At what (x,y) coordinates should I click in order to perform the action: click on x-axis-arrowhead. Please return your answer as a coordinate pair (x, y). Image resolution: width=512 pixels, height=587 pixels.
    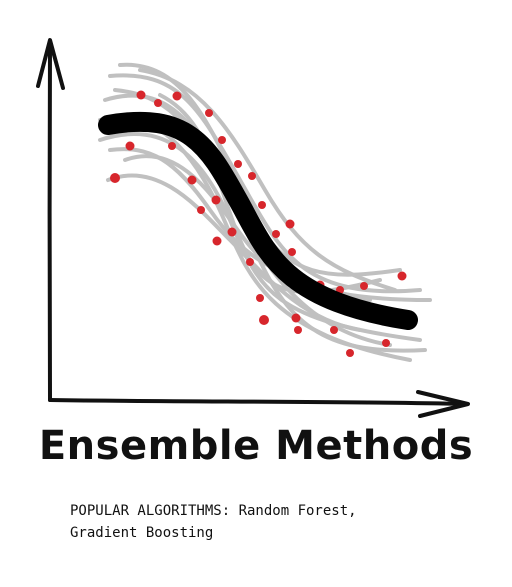
    Looking at the image, I should click on (443, 404).